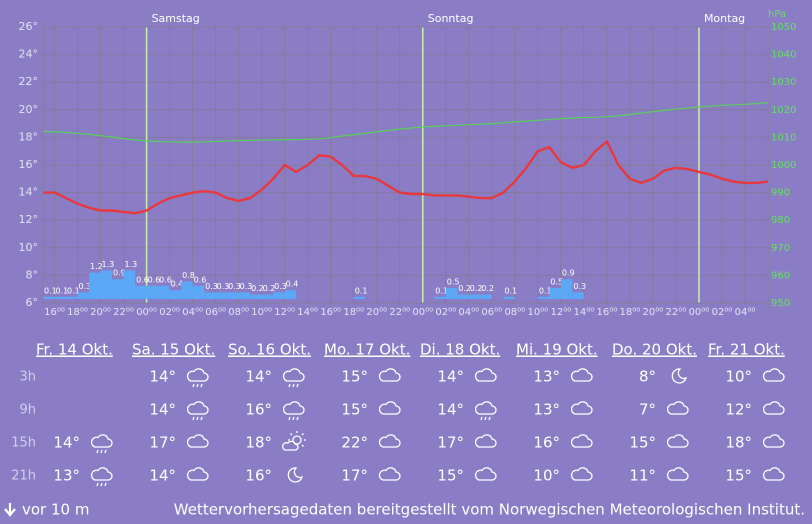 The width and height of the screenshot is (812, 524). What do you see at coordinates (367, 350) in the screenshot?
I see `day-header: Mo. 17 Okt.` at bounding box center [367, 350].